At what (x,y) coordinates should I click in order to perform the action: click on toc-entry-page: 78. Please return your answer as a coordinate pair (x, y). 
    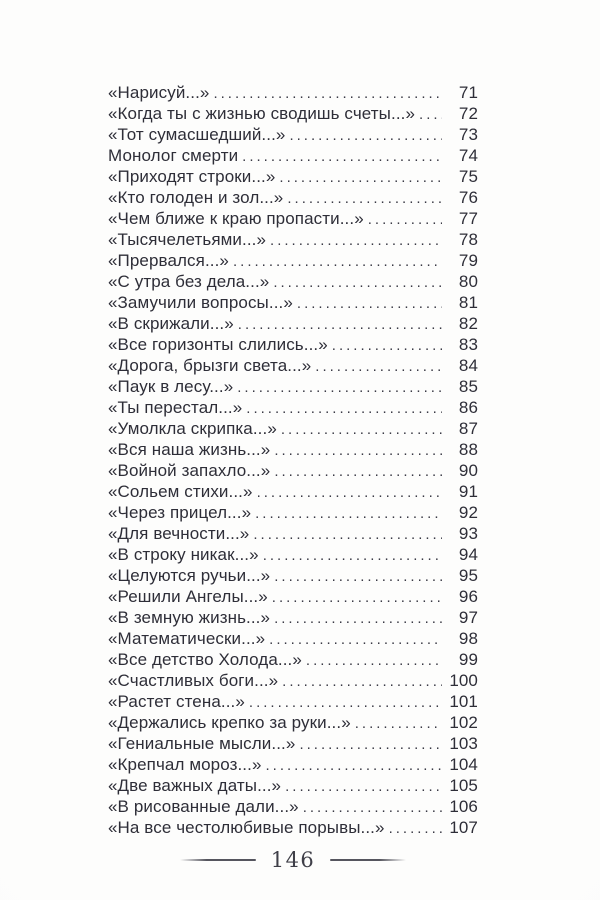
    Looking at the image, I should click on (468, 239).